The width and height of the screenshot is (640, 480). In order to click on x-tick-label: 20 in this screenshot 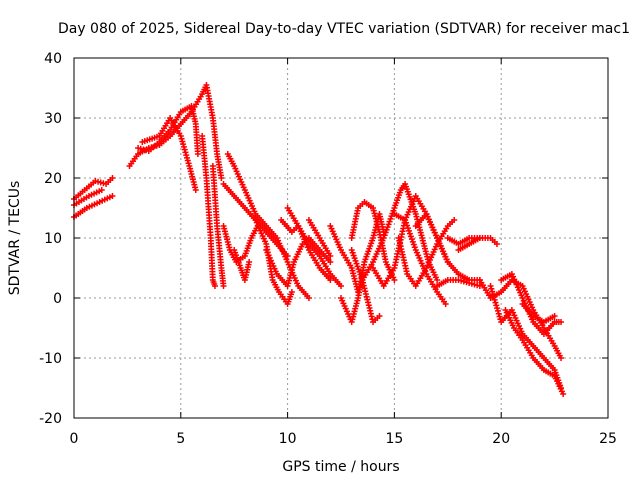, I will do `click(501, 439)`.